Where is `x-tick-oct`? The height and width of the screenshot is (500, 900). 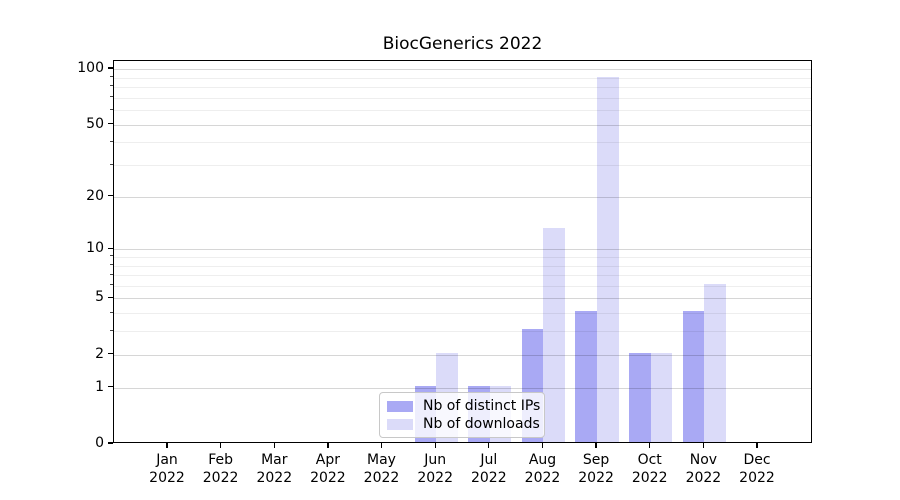 x-tick-oct is located at coordinates (650, 445).